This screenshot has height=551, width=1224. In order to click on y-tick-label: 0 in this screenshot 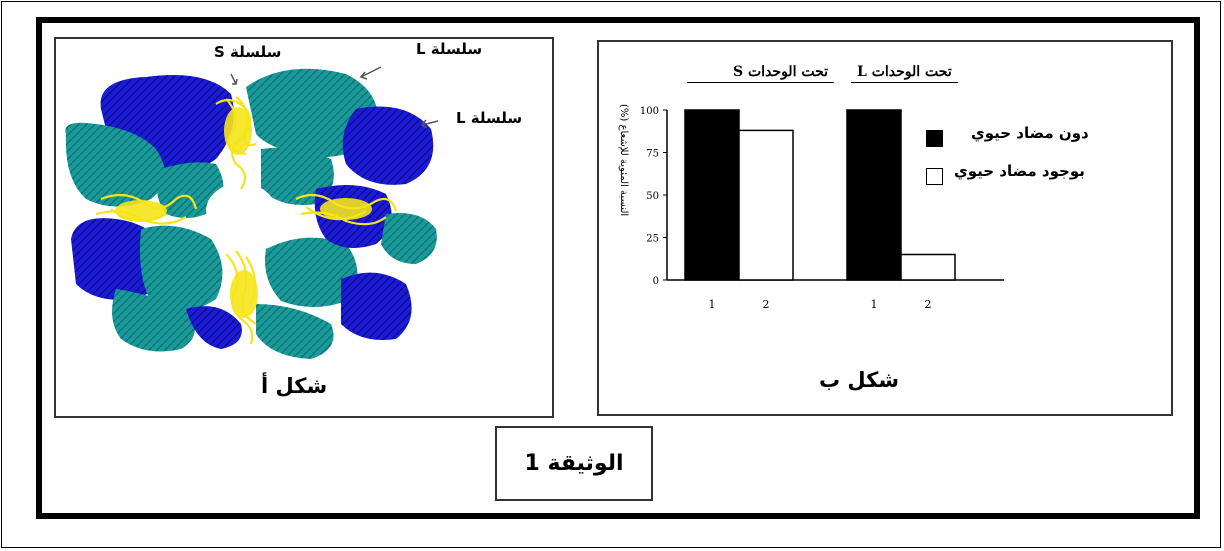, I will do `click(656, 281)`.